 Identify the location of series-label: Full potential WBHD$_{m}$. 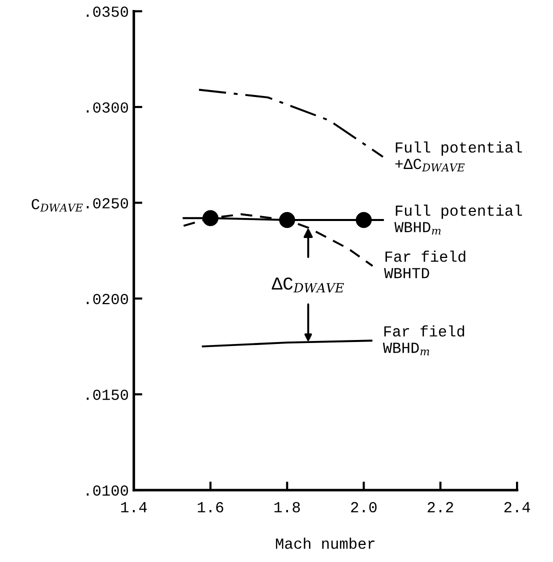
(458, 219).